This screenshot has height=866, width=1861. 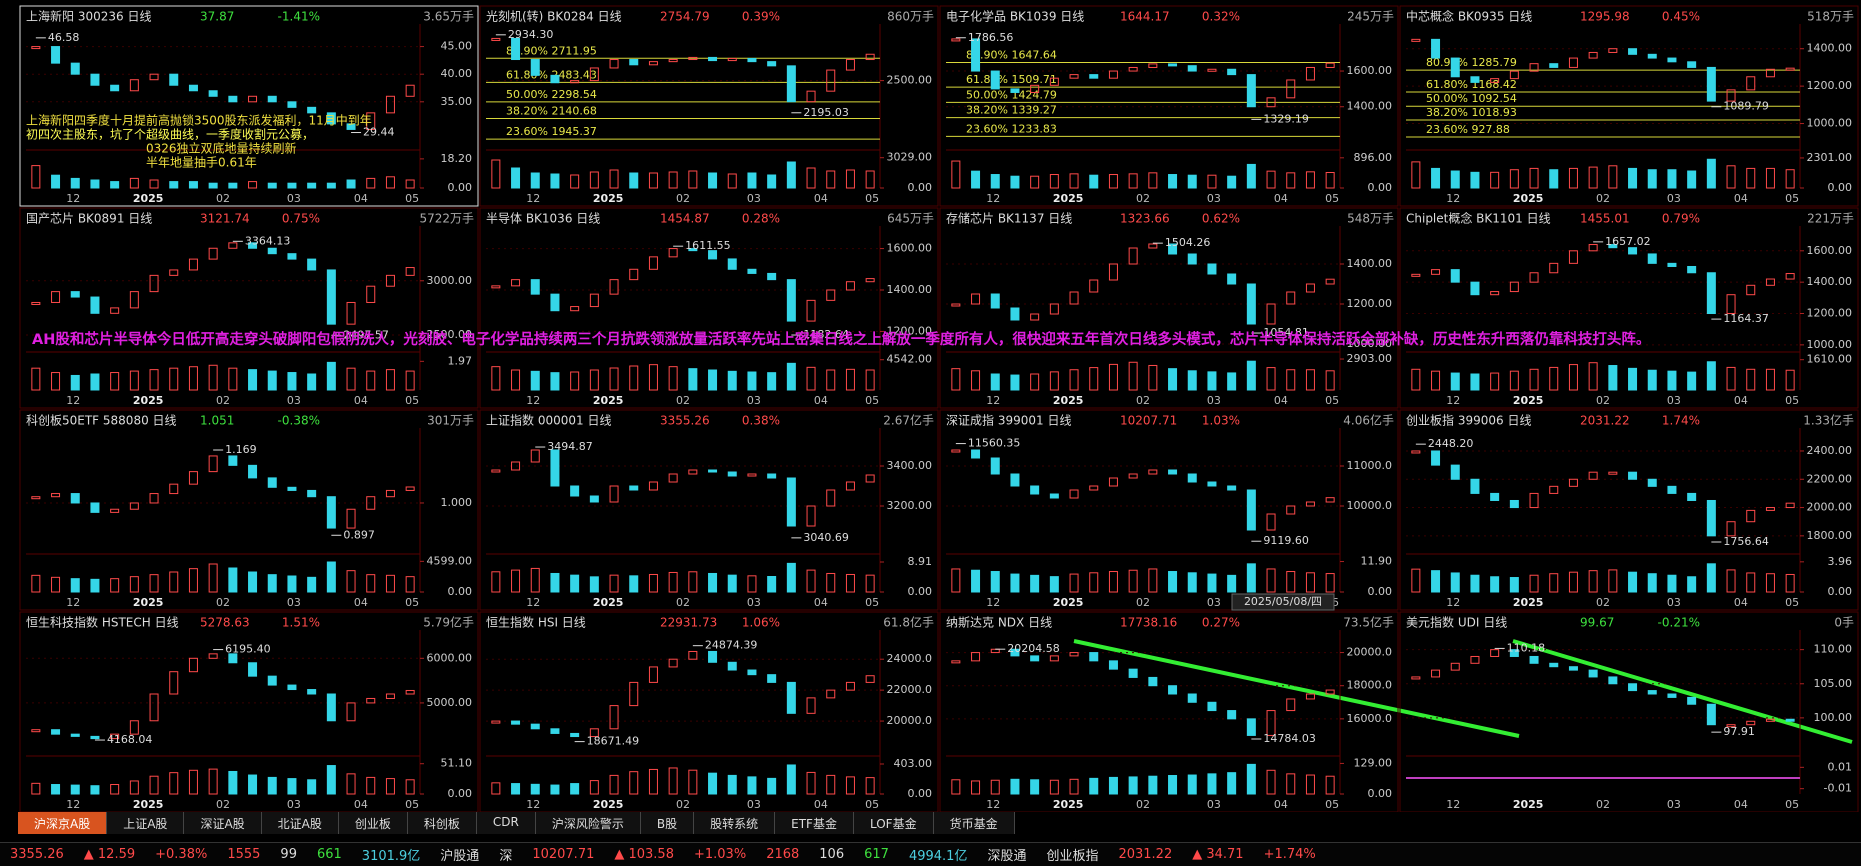 I want to click on extreme-label: 11560.35, so click(x=994, y=443).